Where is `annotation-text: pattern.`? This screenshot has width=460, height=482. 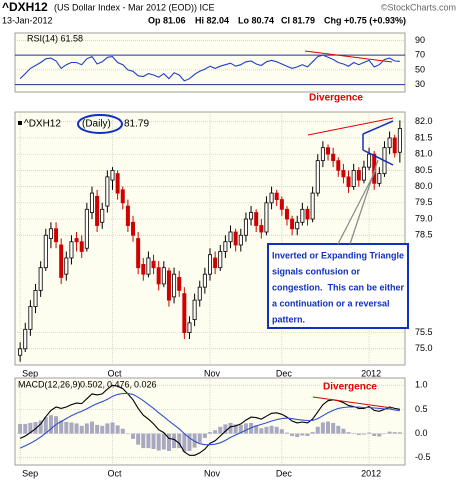
annotation-text: pattern. is located at coordinates (288, 319).